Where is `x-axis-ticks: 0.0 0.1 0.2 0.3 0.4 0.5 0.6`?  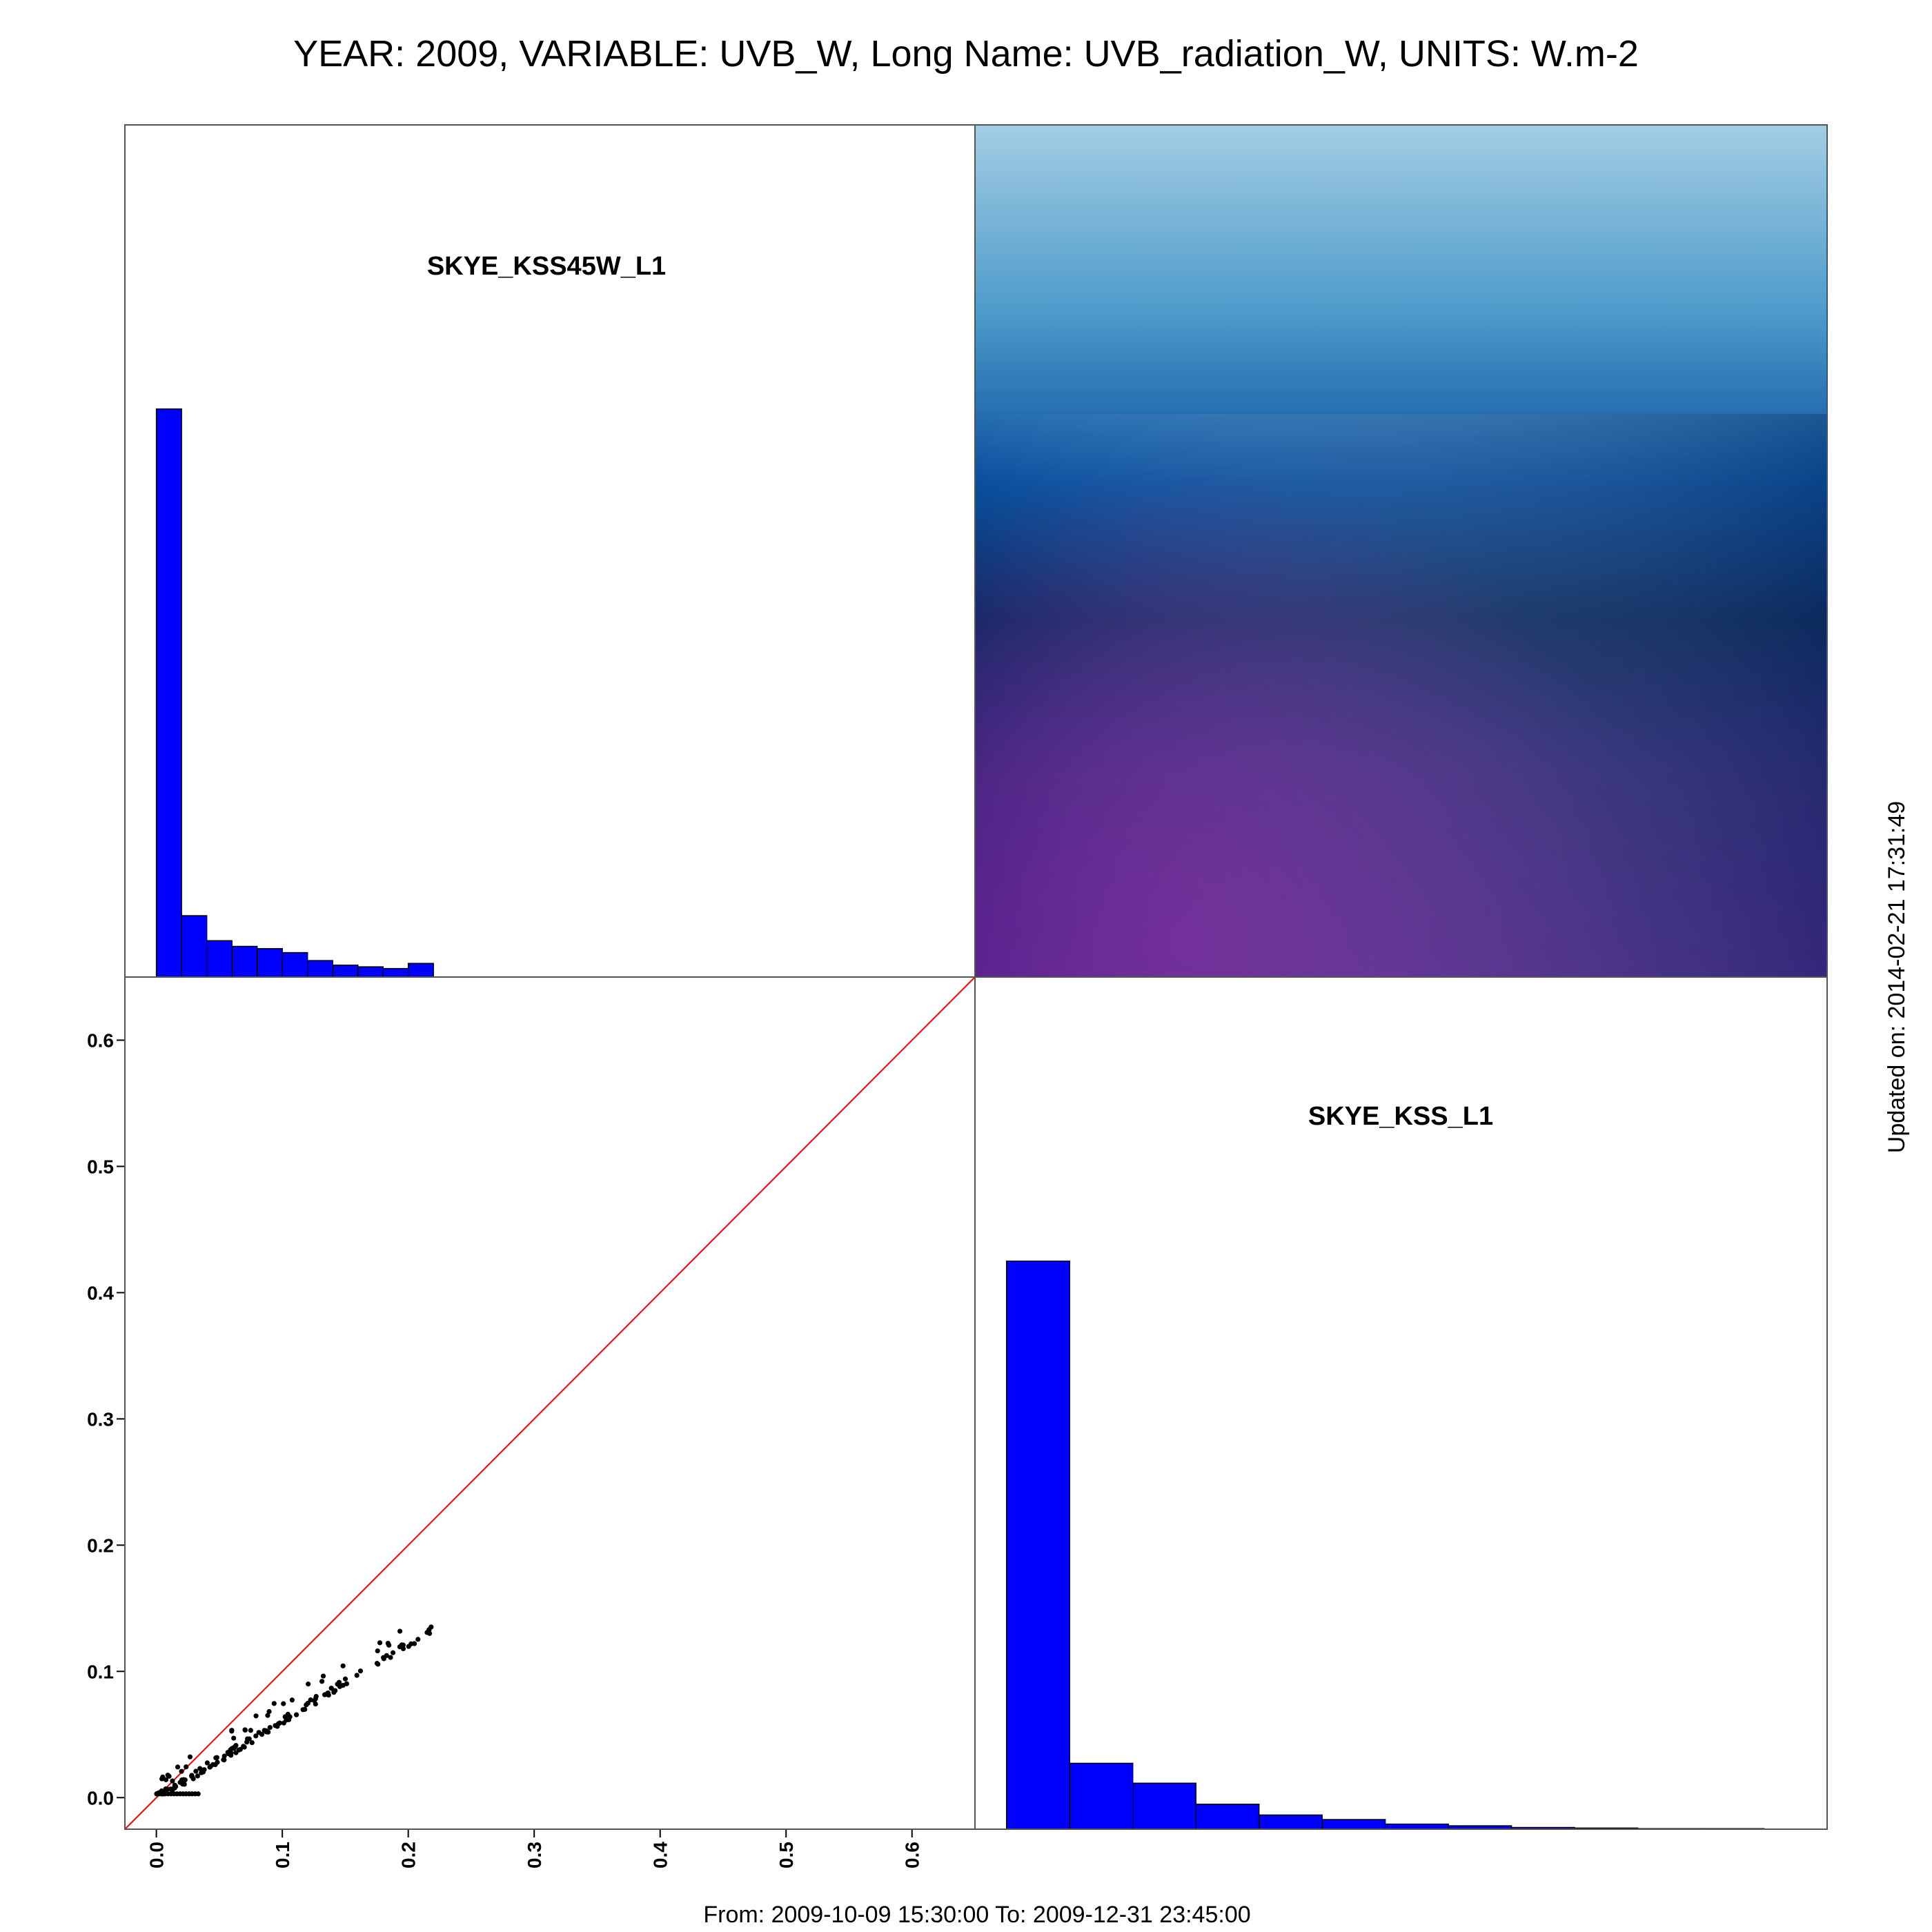 x-axis-ticks: 0.0 0.1 0.2 0.3 0.4 0.5 0.6 is located at coordinates (534, 1849).